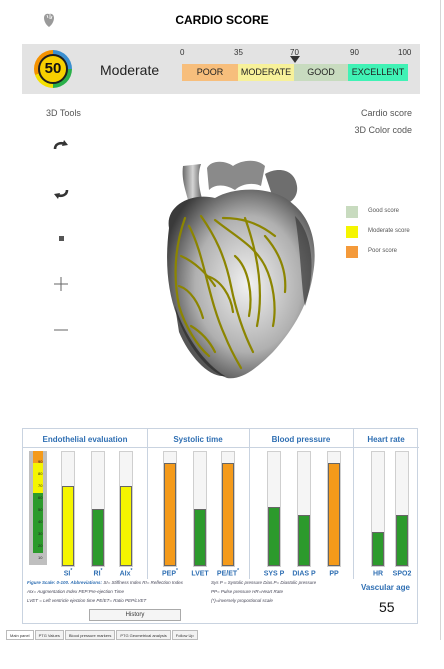 Image resolution: width=444 pixels, height=669 pixels. I want to click on bar-label-text: PP, so click(334, 574).